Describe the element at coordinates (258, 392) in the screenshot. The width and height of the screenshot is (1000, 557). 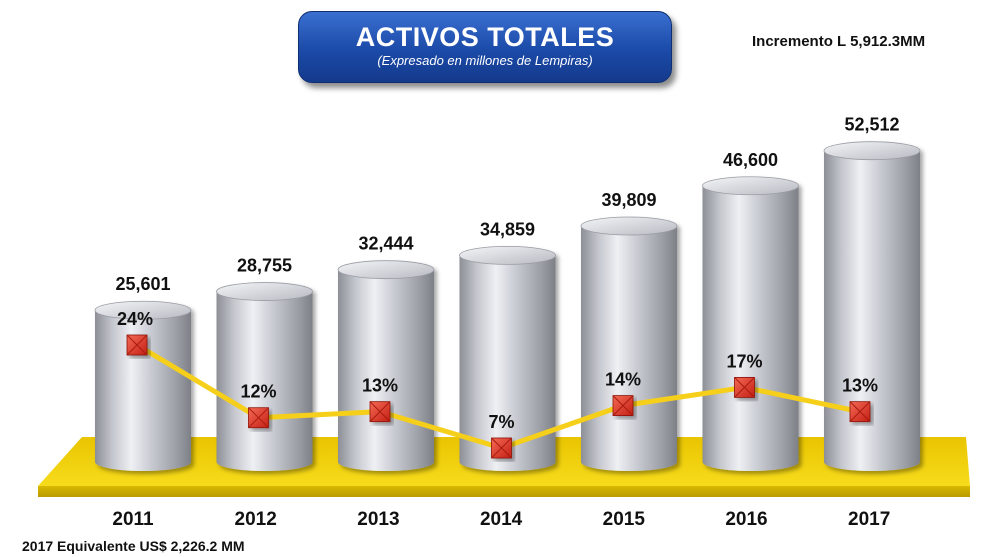
I see `growth-label-2012: 12%` at that location.